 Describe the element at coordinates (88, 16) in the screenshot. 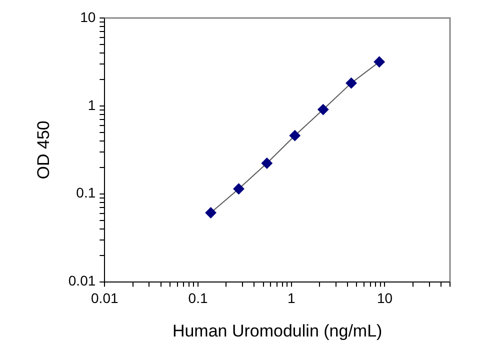

I see `y-tick-label: 10` at that location.